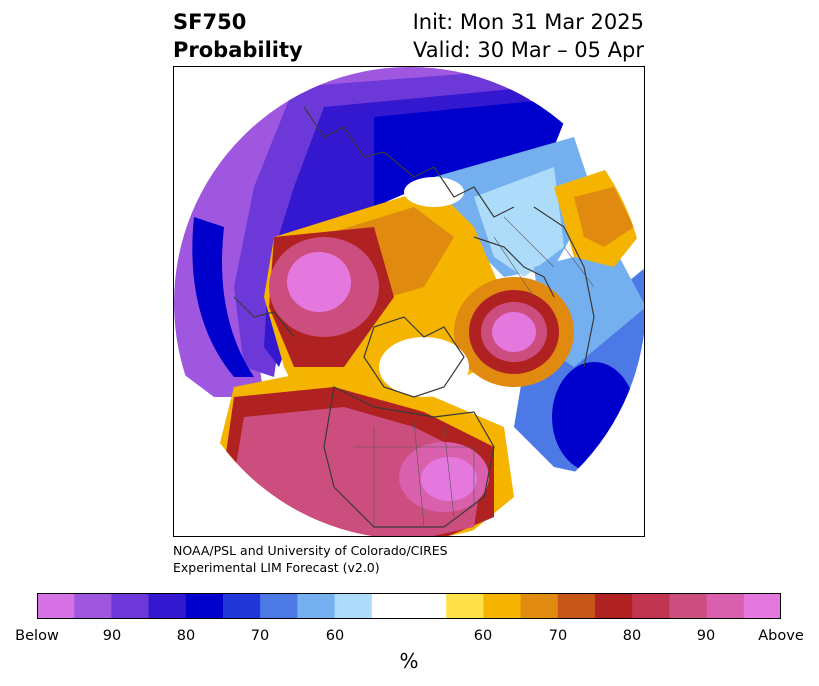 Image resolution: width=819 pixels, height=686 pixels. What do you see at coordinates (706, 636) in the screenshot?
I see `colorbar-tick-above-90: 90` at bounding box center [706, 636].